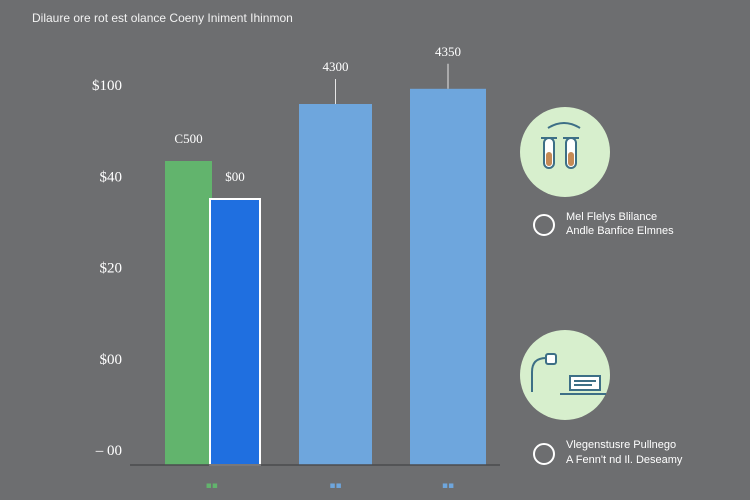 The height and width of the screenshot is (500, 750). Describe the element at coordinates (111, 269) in the screenshot. I see `y-tick-label: $20` at that location.